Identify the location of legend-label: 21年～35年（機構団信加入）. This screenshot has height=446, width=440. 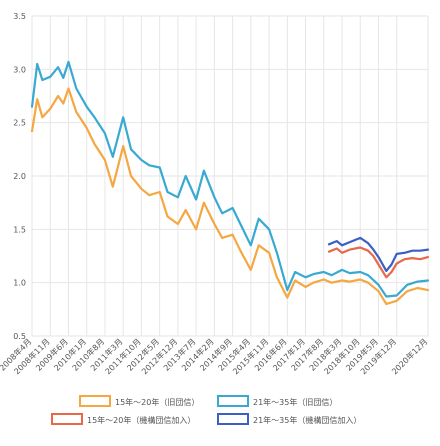
(307, 420).